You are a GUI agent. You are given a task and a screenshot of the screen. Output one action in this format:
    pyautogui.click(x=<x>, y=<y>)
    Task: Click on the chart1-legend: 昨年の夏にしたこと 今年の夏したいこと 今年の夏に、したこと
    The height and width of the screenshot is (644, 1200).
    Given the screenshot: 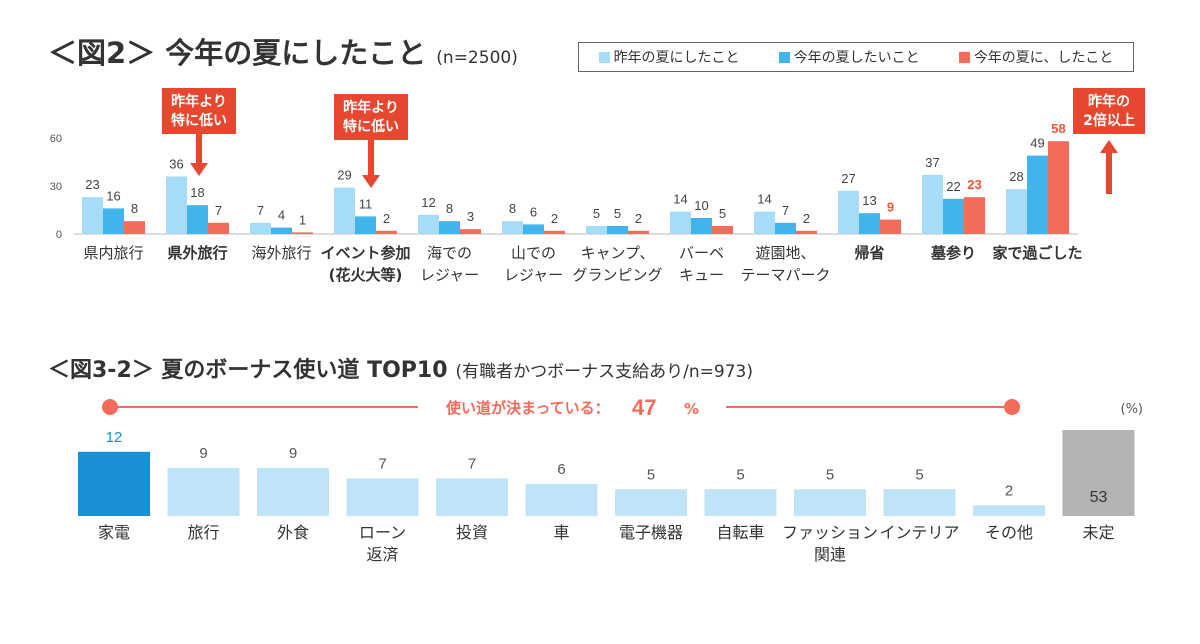 What is the action you would take?
    pyautogui.click(x=856, y=57)
    